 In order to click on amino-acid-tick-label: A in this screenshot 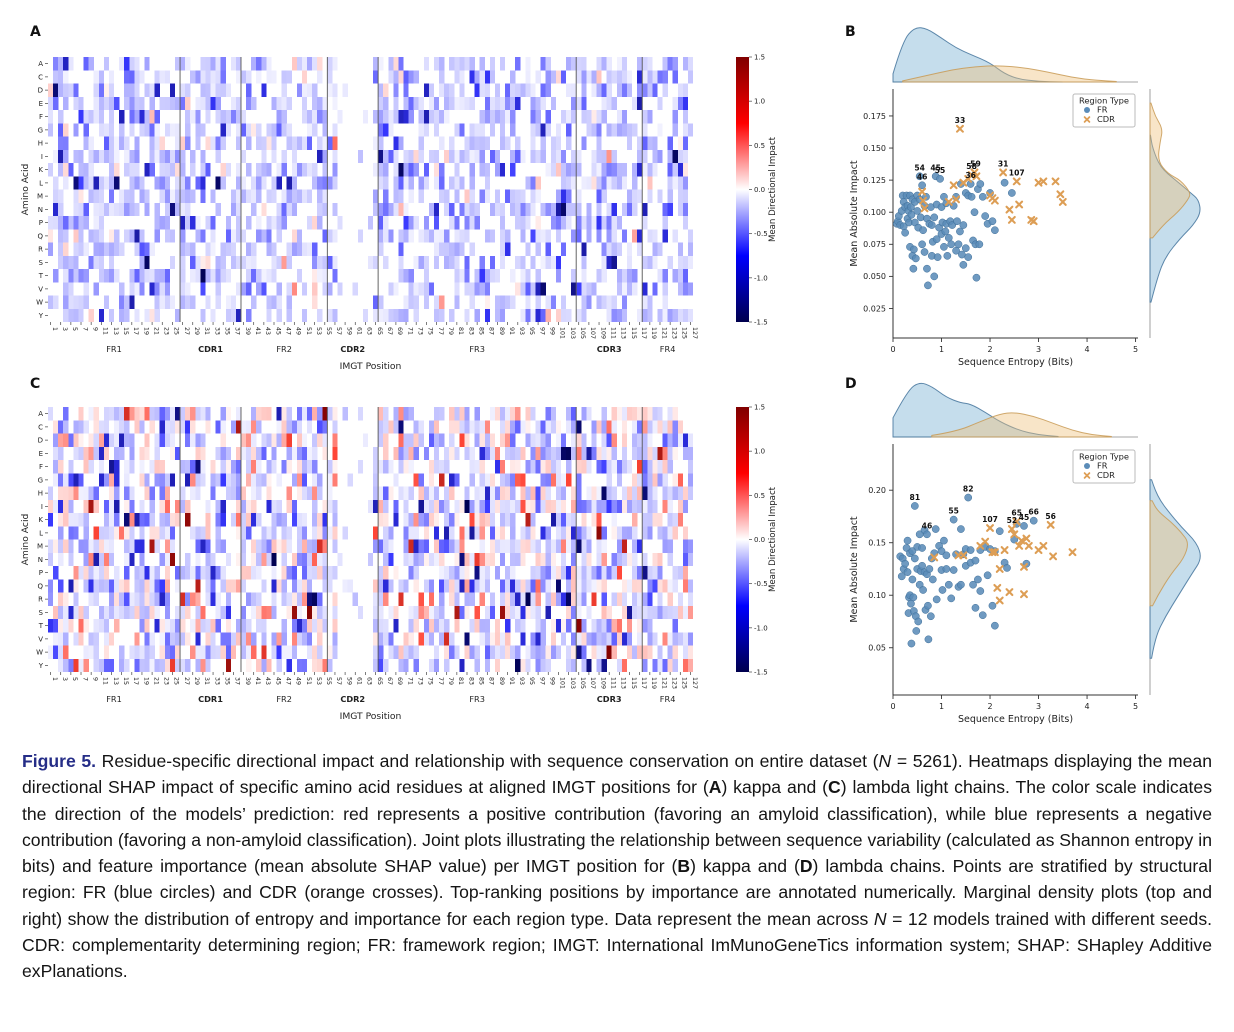, I will do `click(40, 64)`.